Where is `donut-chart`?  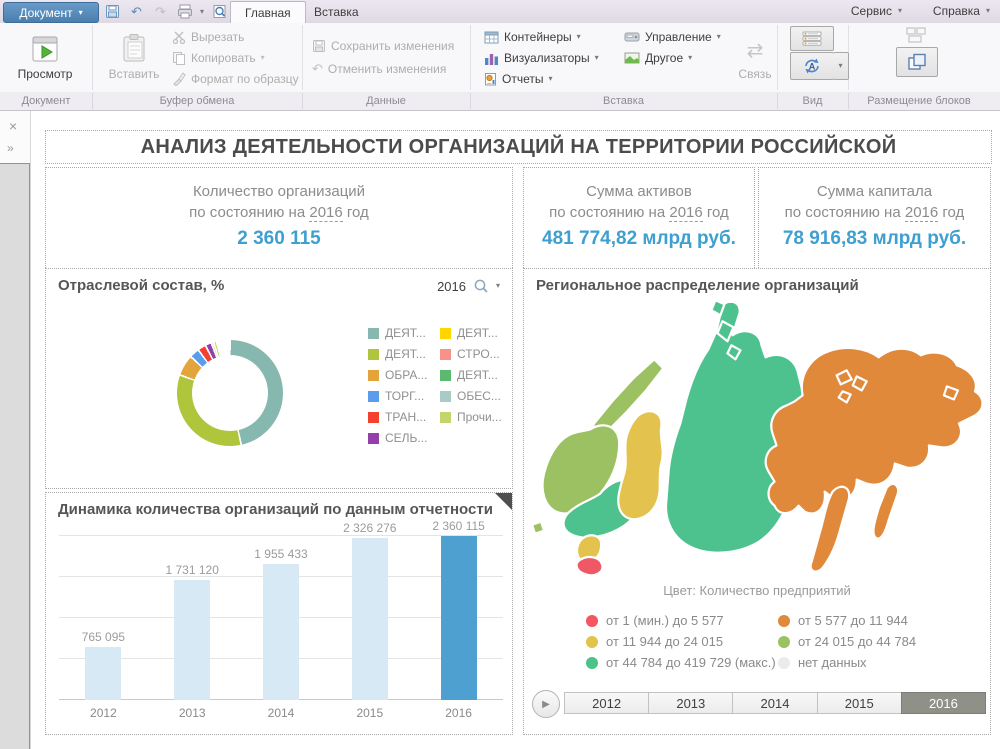
donut-chart is located at coordinates (230, 393).